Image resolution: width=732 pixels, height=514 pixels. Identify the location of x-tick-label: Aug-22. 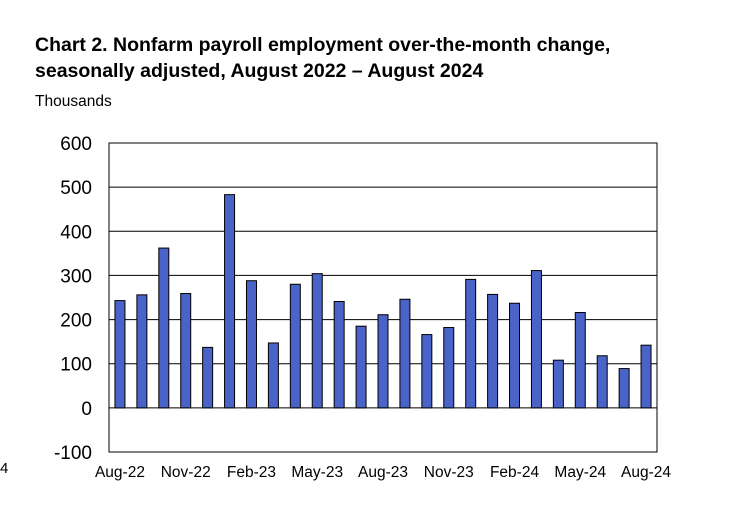
(120, 472).